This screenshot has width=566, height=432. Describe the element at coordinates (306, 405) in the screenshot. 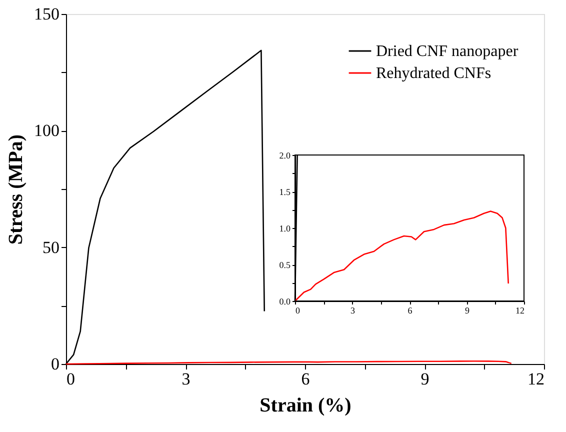

I see `x-axis-title: Strain (%)` at that location.